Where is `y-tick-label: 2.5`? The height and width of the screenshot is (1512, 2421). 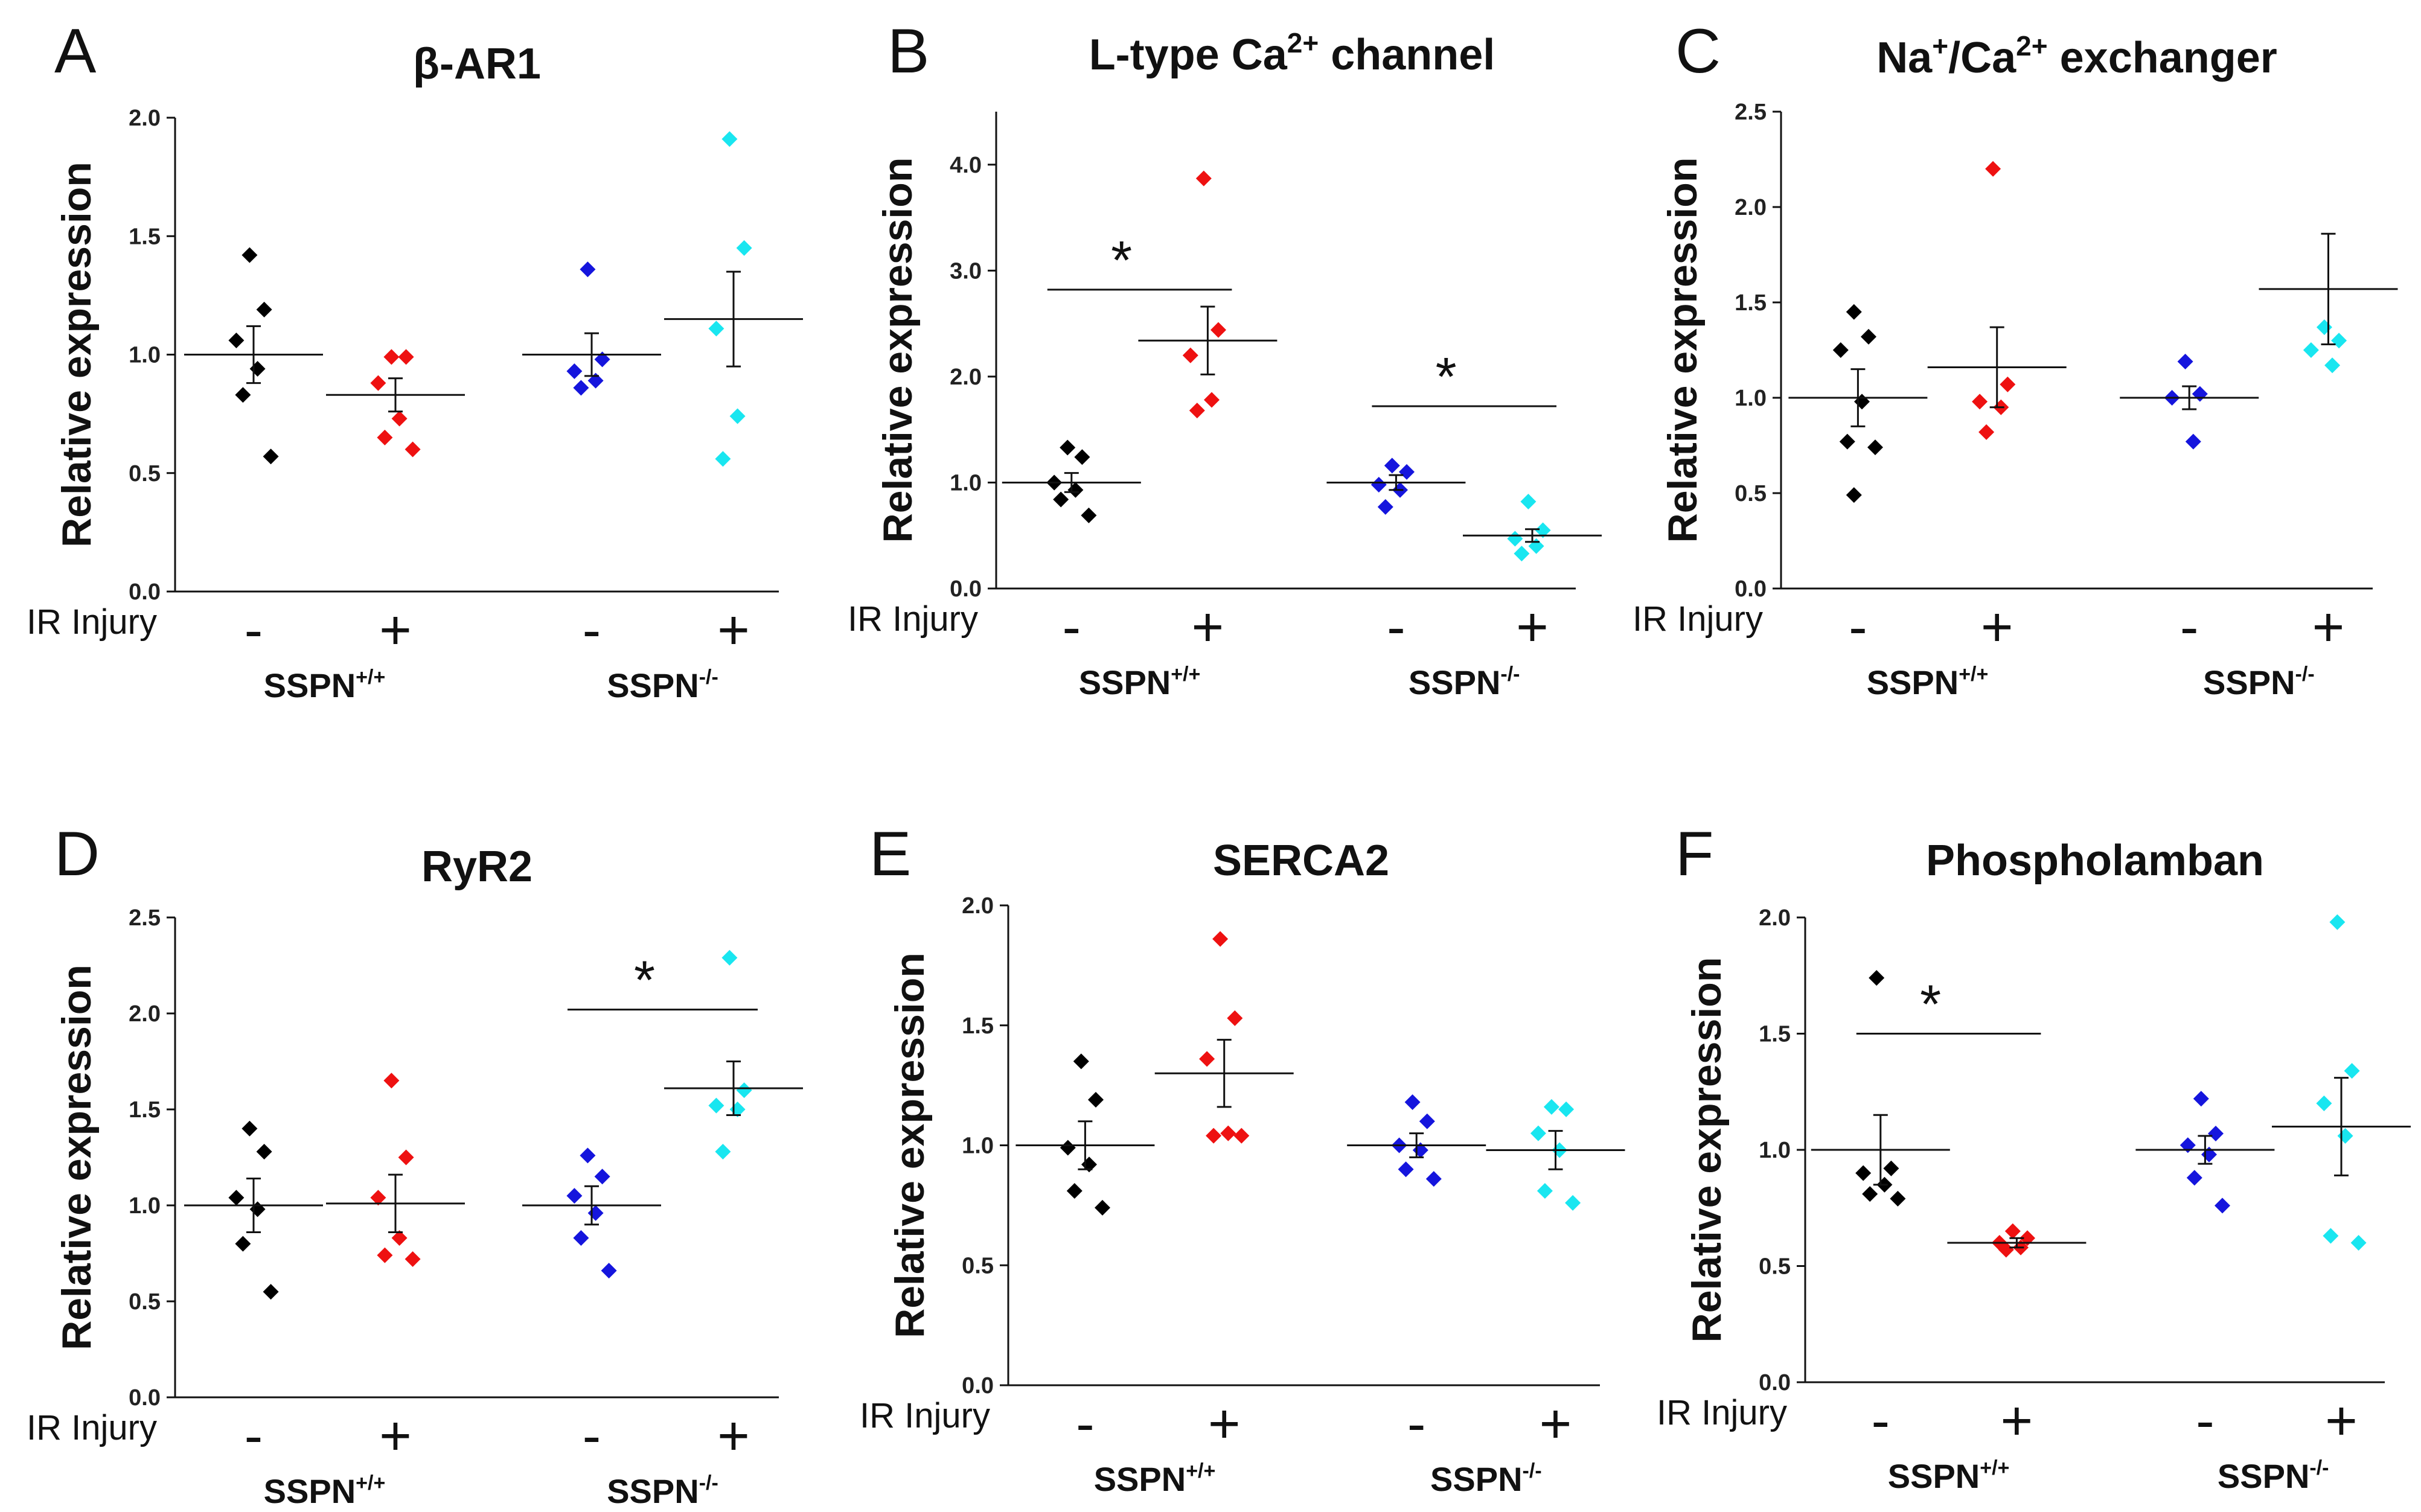
y-tick-label: 2.5 is located at coordinates (145, 918).